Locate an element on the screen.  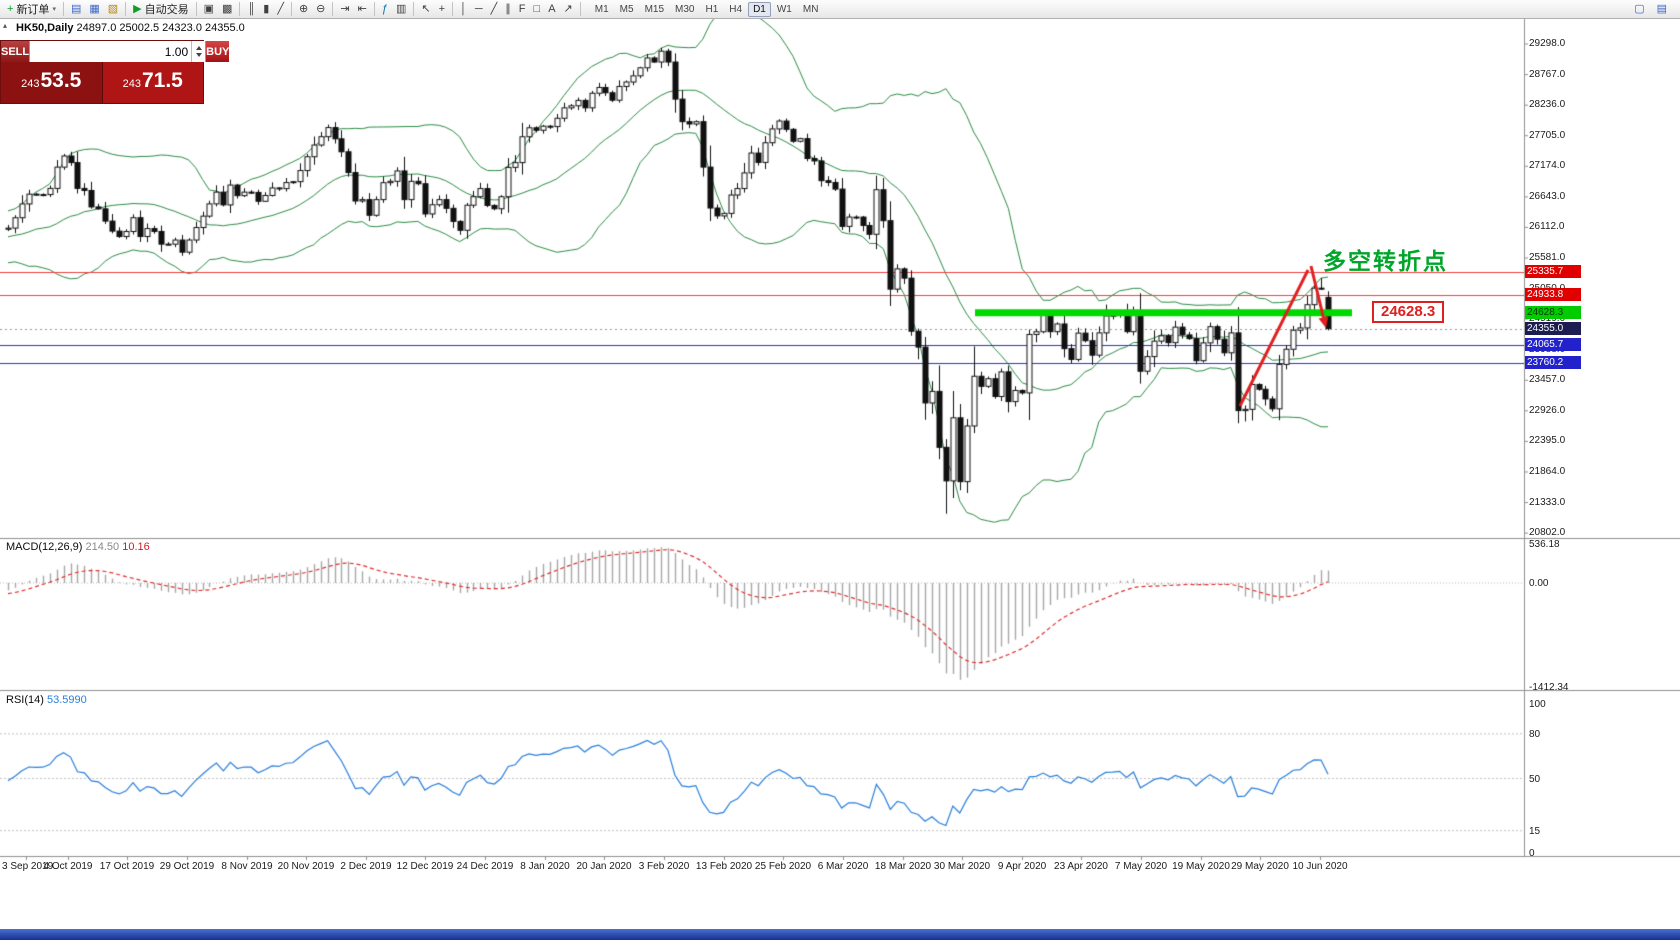
volume-field is located at coordinates (118, 51).